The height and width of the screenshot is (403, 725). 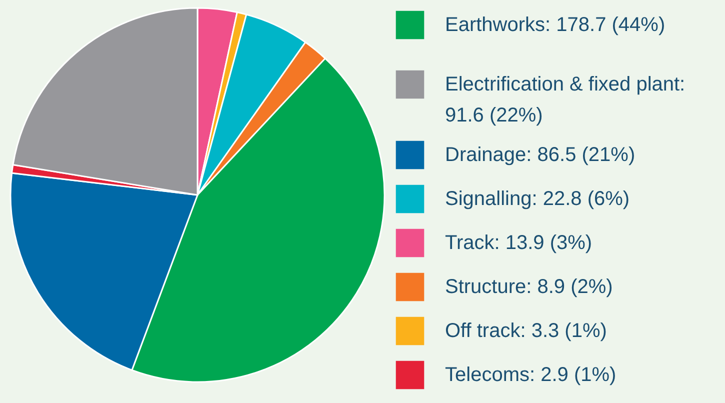 What do you see at coordinates (565, 100) in the screenshot?
I see `legend-label: Electrification & fixed plant: 91.6 (22%)` at bounding box center [565, 100].